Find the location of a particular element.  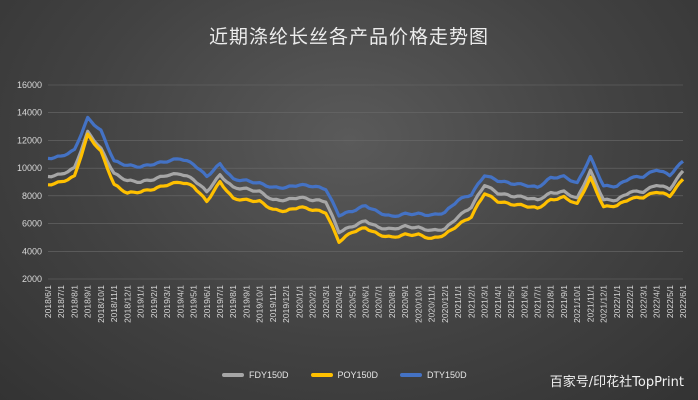

x-tick-label: 2020/8/1 is located at coordinates (392, 301).